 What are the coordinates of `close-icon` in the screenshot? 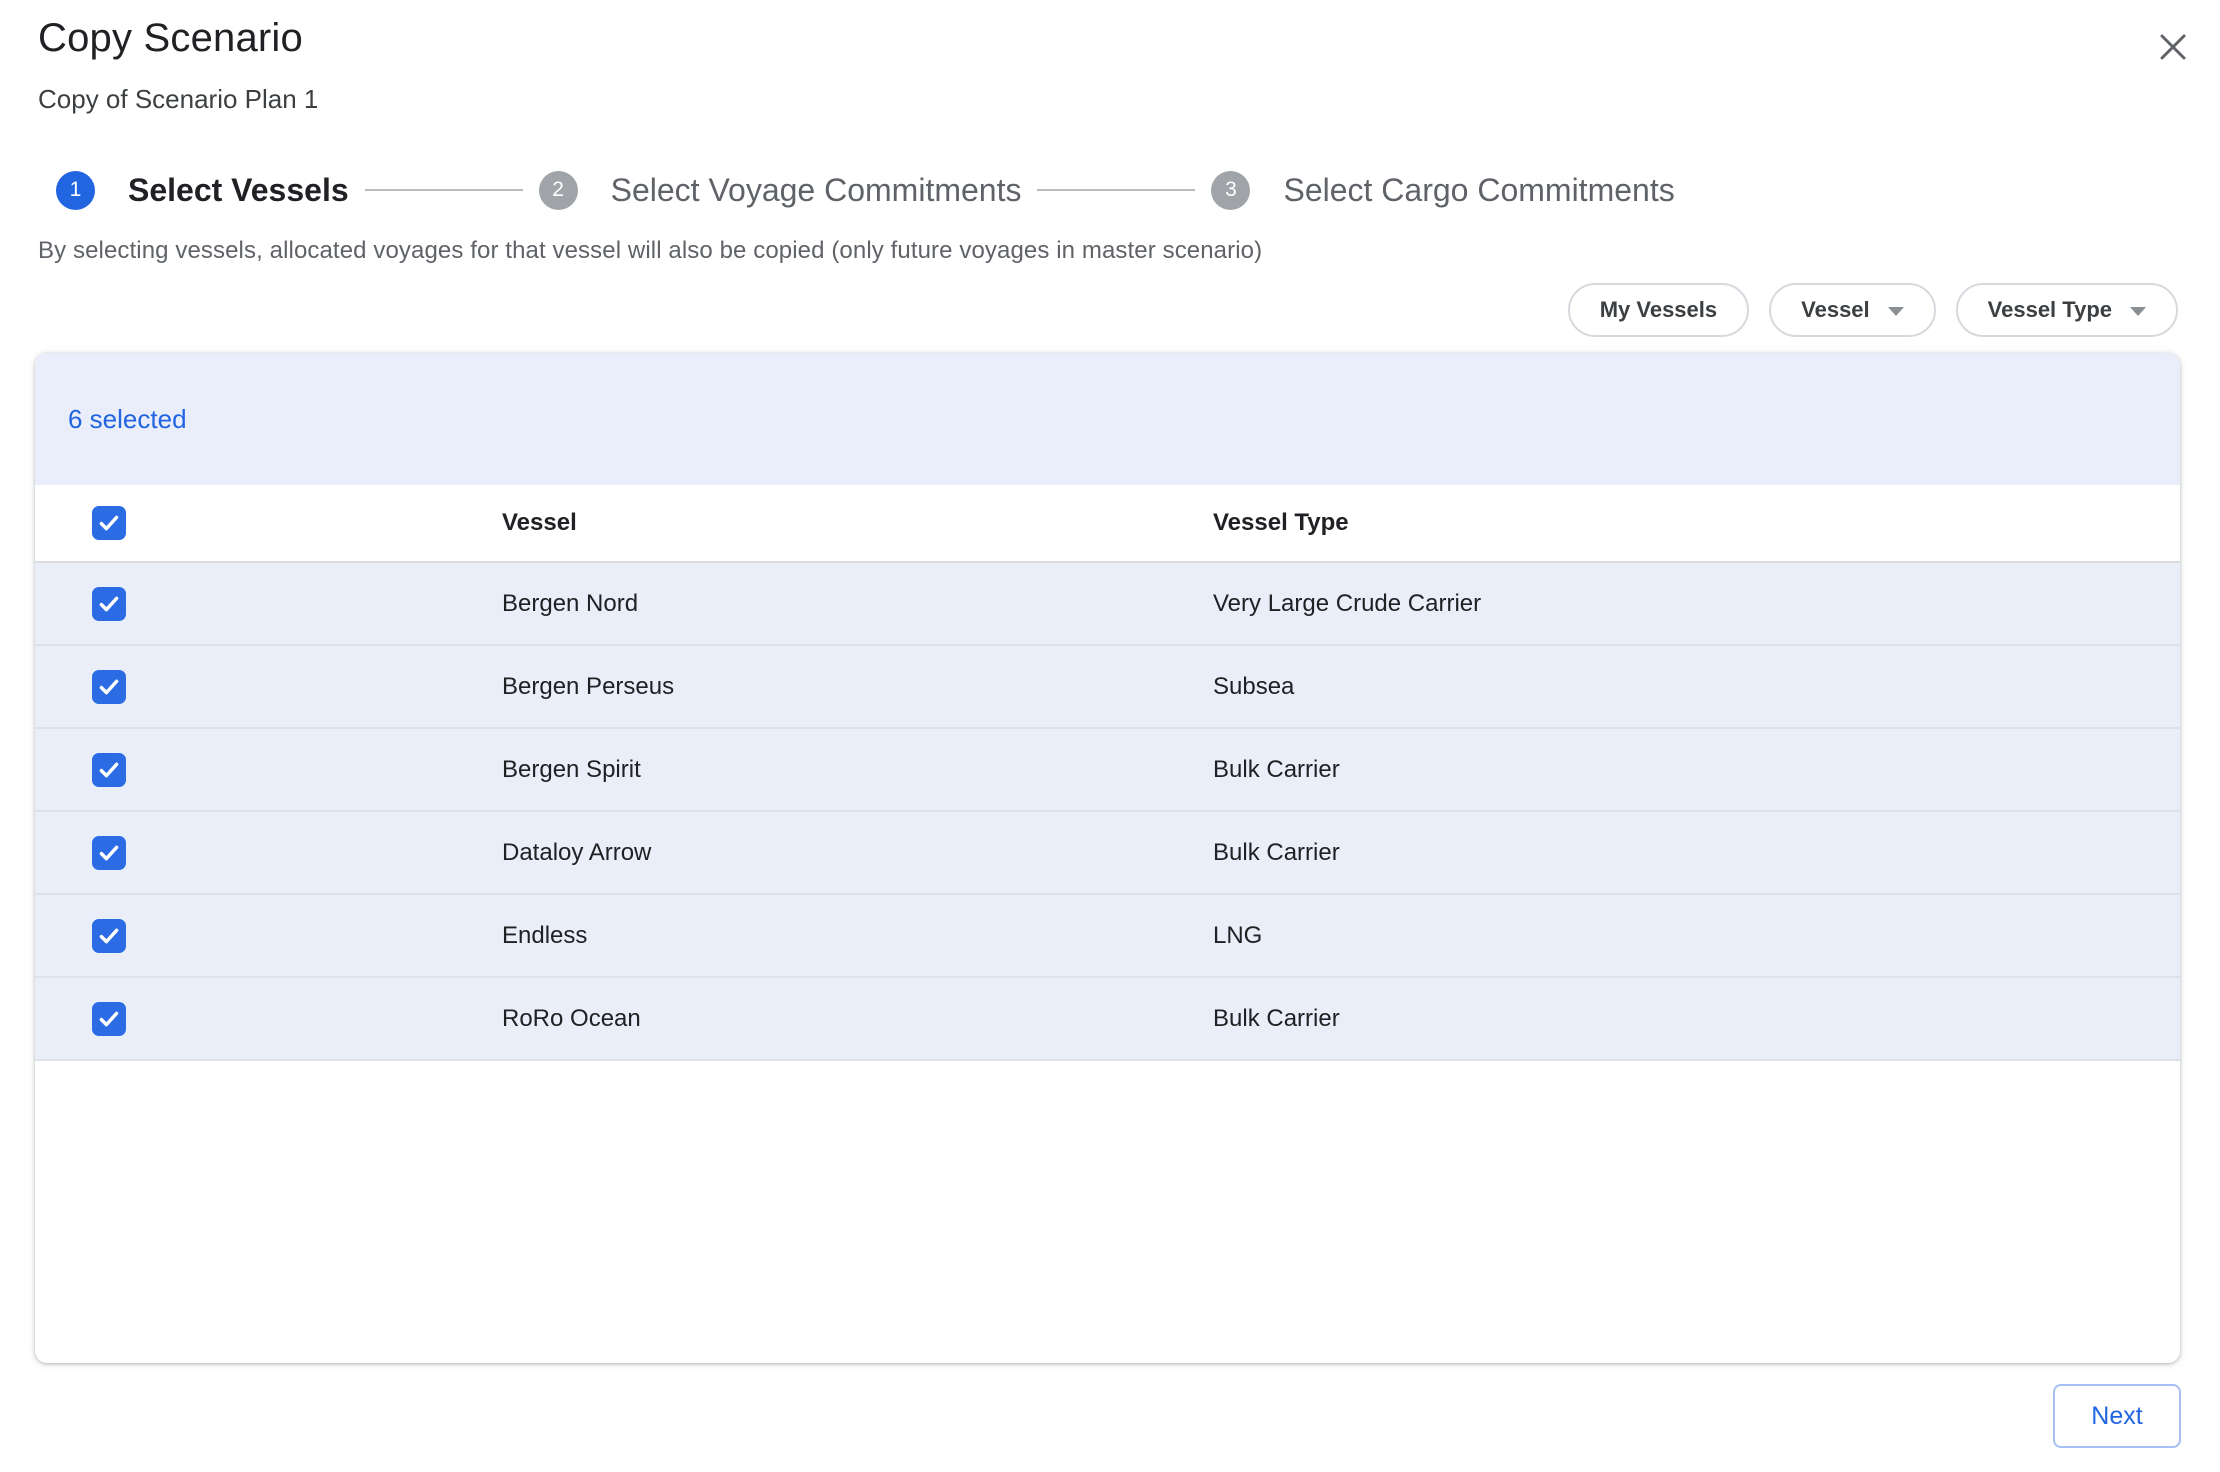 It's located at (2173, 47).